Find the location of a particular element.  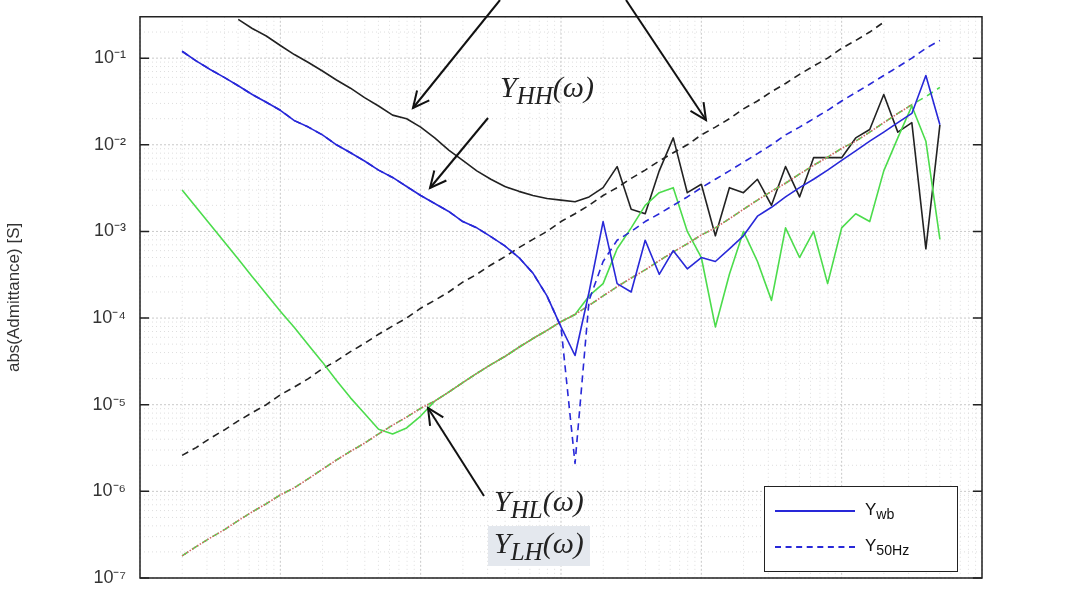

legend-label: Y$_{50Hz}$ is located at coordinates (887, 547).